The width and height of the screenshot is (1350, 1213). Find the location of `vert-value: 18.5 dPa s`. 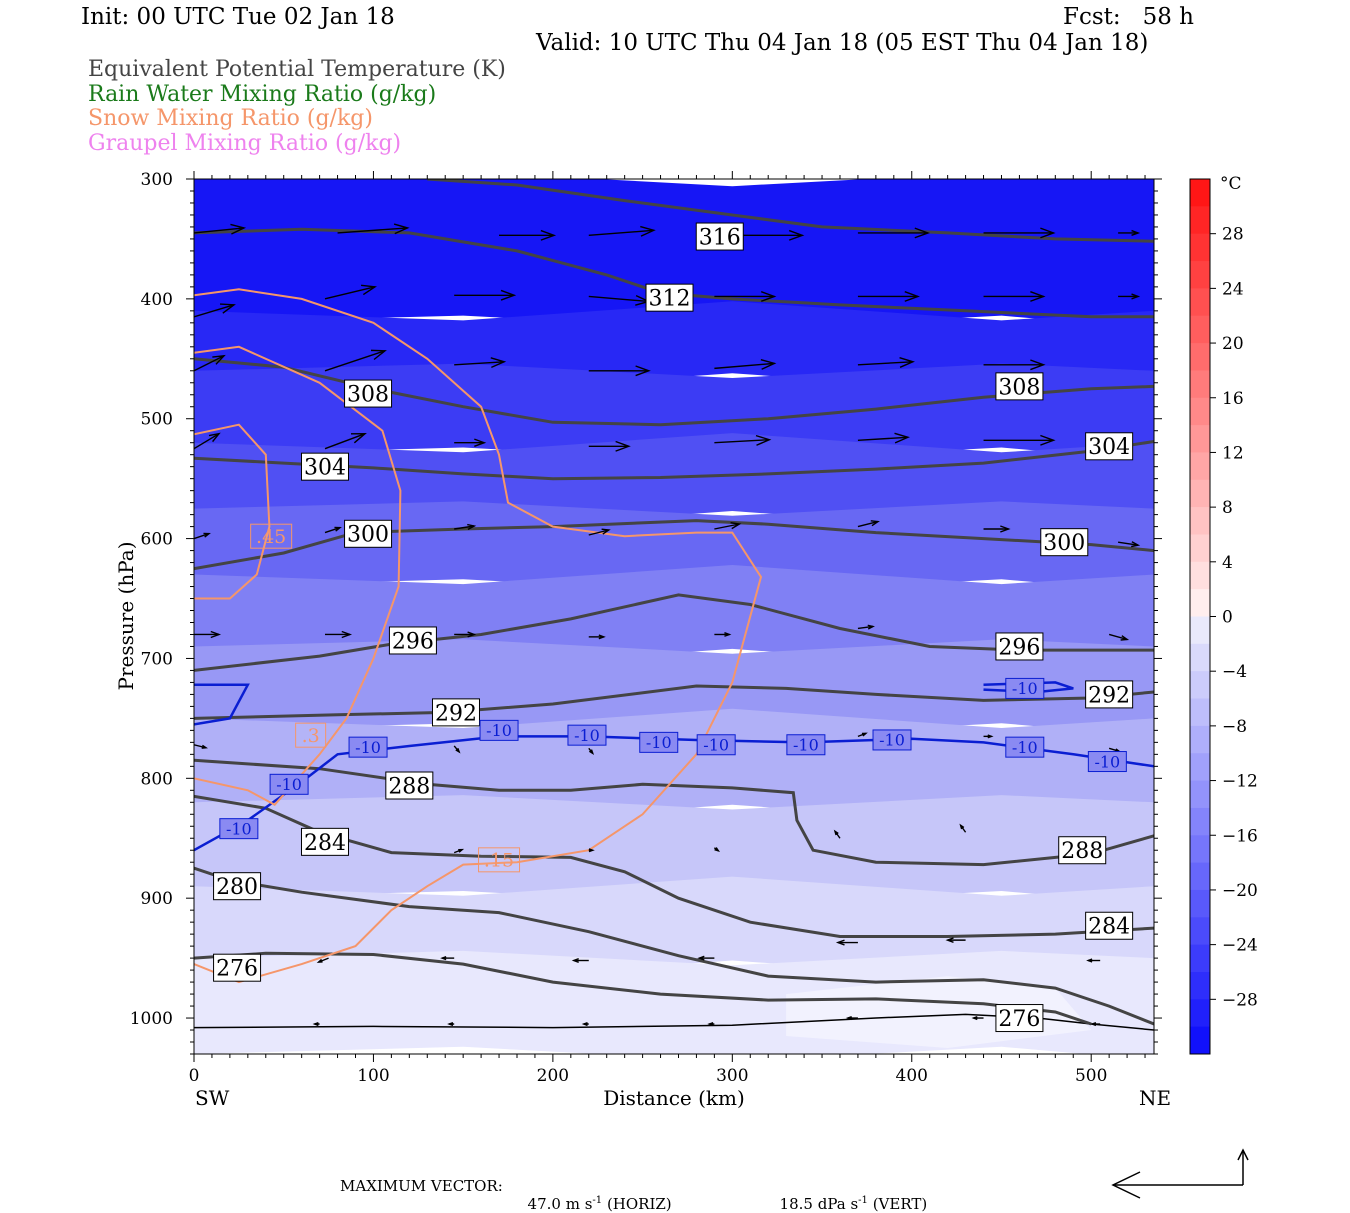

vert-value: 18.5 dPa s is located at coordinates (819, 1204).